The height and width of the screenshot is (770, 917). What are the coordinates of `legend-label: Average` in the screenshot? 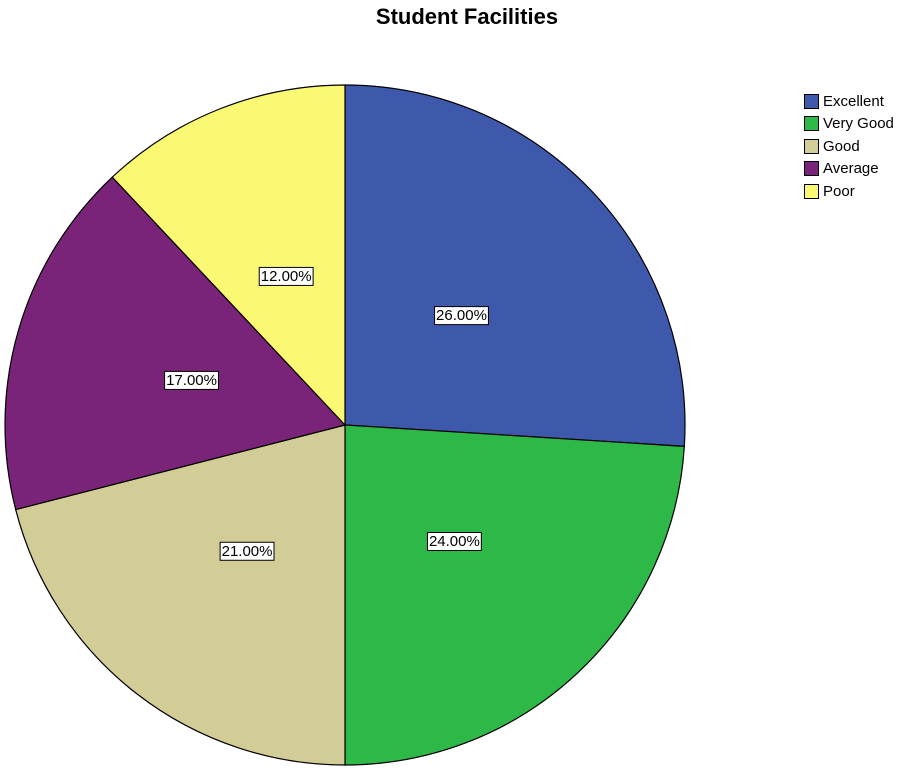 It's located at (851, 169).